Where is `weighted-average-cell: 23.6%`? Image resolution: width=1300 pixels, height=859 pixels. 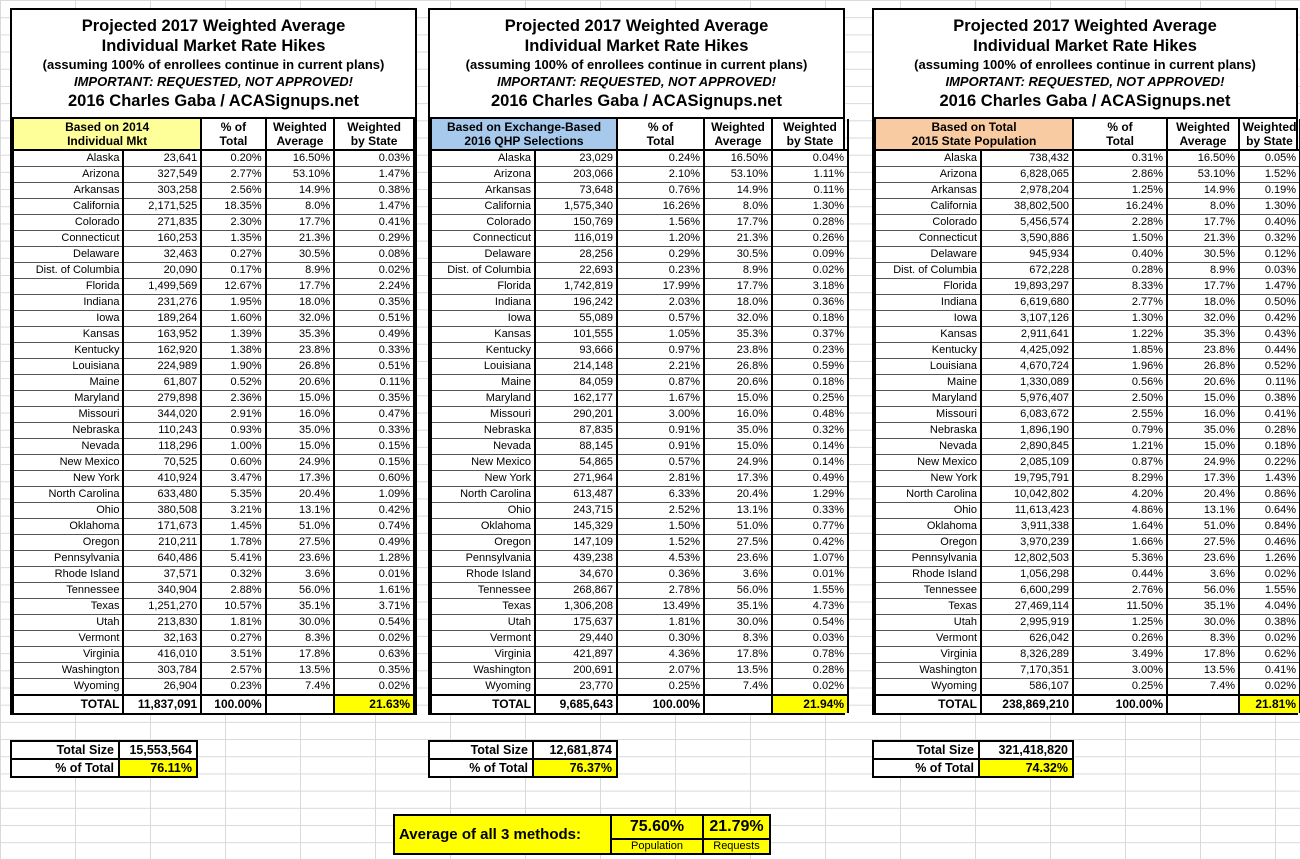 weighted-average-cell: 23.6% is located at coordinates (300, 558).